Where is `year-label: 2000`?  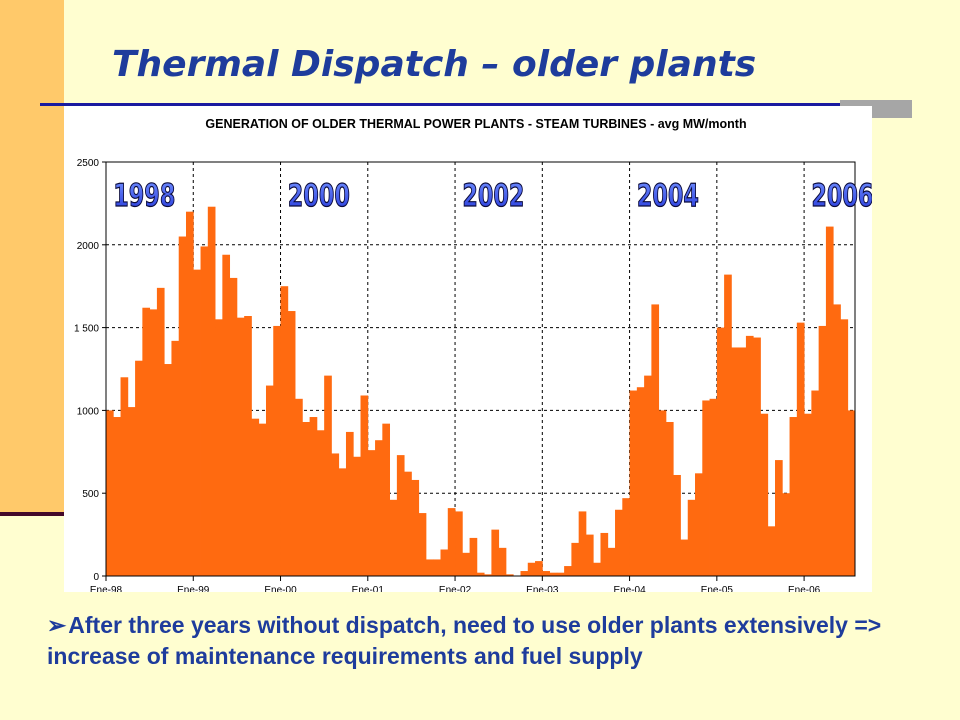
year-label: 2000 is located at coordinates (319, 196).